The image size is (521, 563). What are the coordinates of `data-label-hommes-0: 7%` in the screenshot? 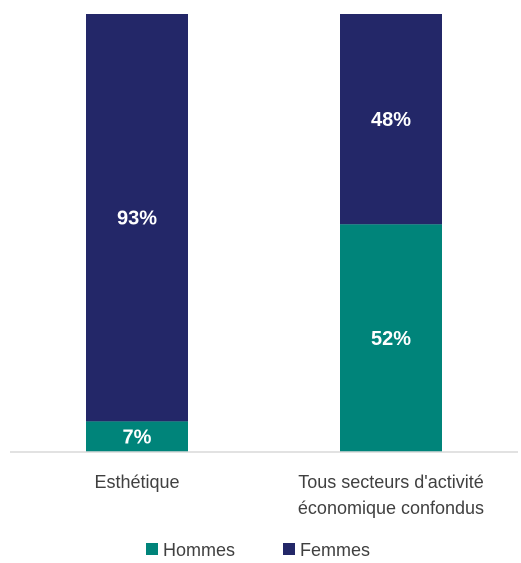 It's located at (137, 438).